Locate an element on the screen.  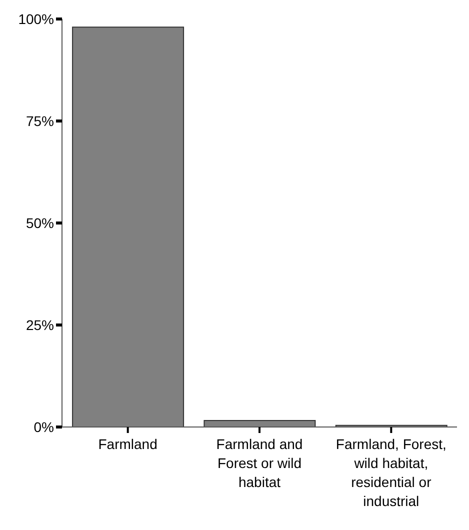
bar is located at coordinates (260, 423).